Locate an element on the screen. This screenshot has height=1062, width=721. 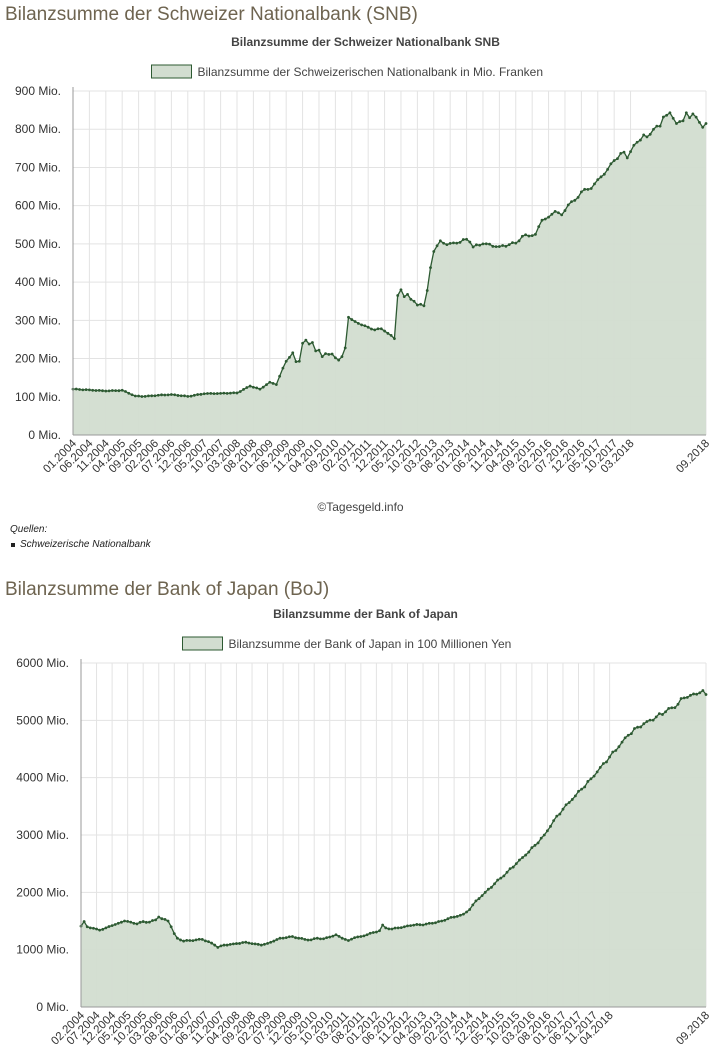
source-item: Schweizerische Nationalbank is located at coordinates (80, 544).